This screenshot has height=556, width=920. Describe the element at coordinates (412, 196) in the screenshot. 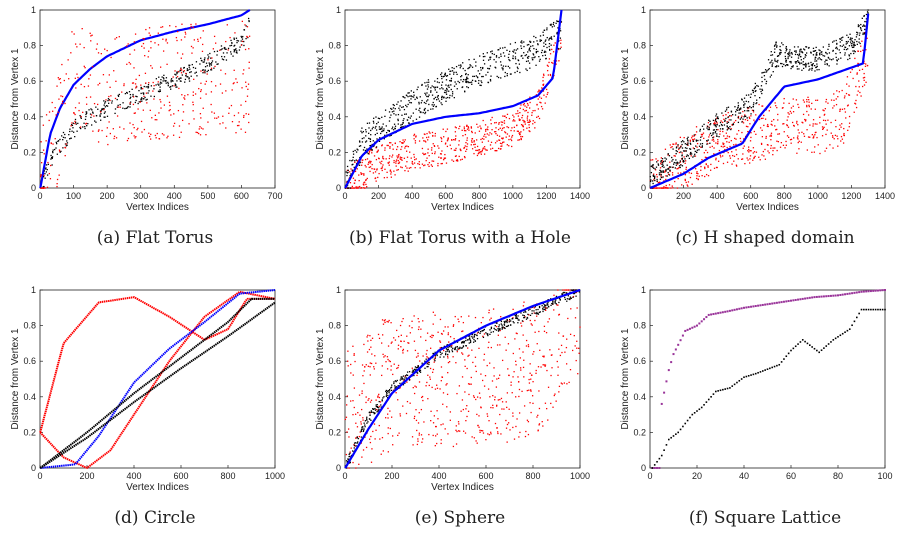

I see `x-tick-label: 400` at that location.